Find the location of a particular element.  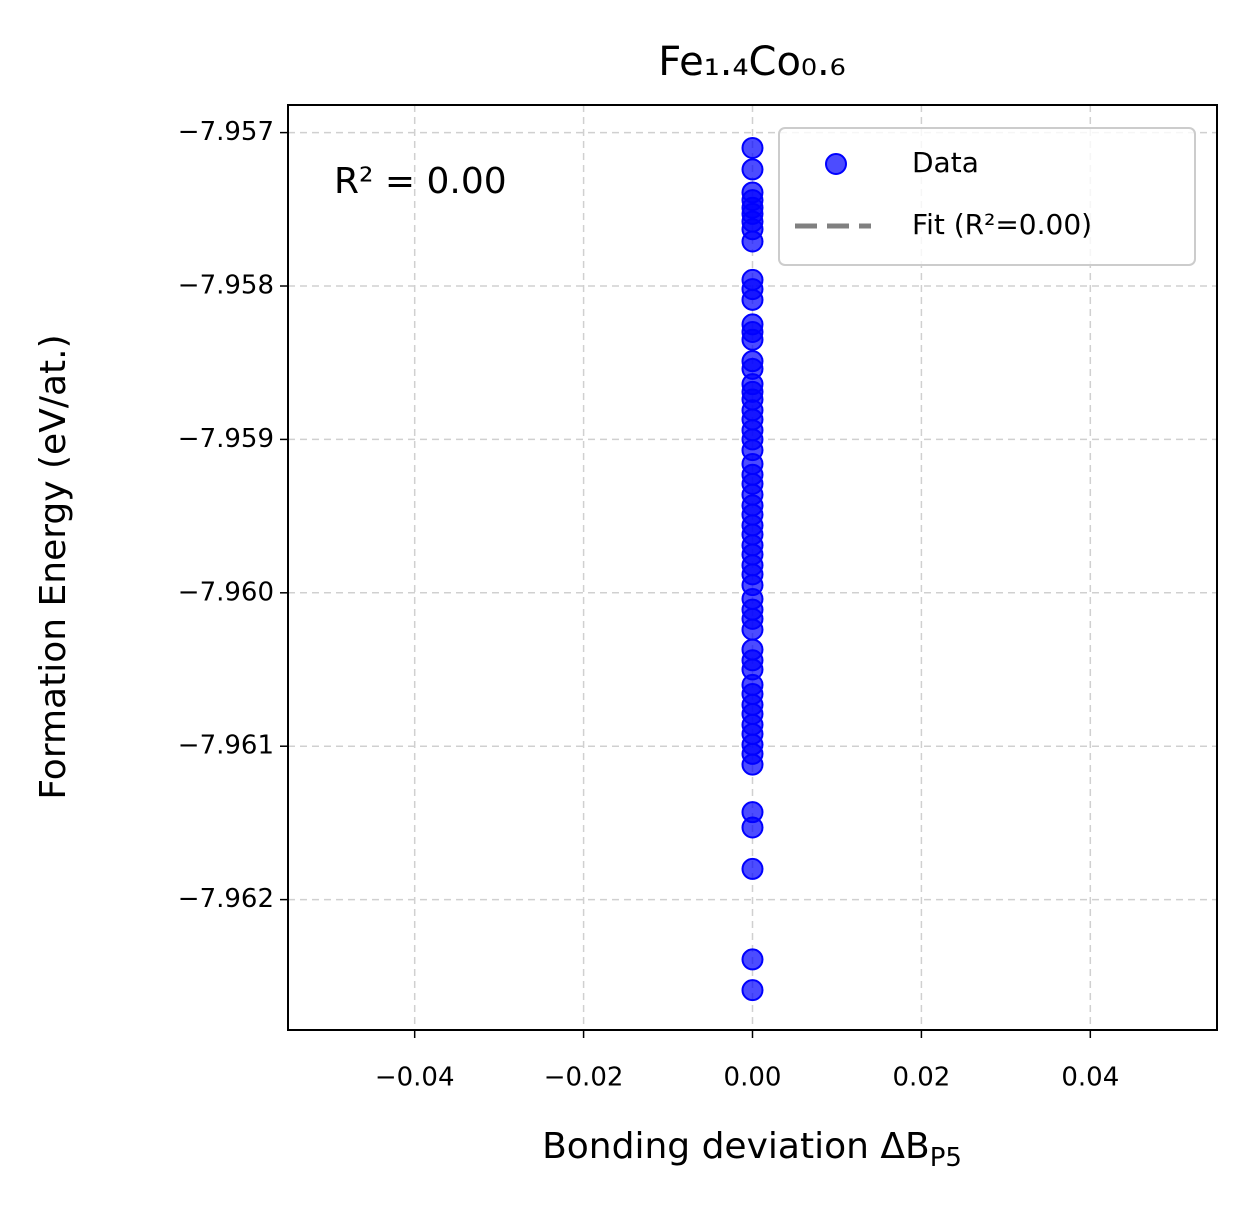

x-axis-label: Bonding deviation ΔBP5 is located at coordinates (752, 1149).